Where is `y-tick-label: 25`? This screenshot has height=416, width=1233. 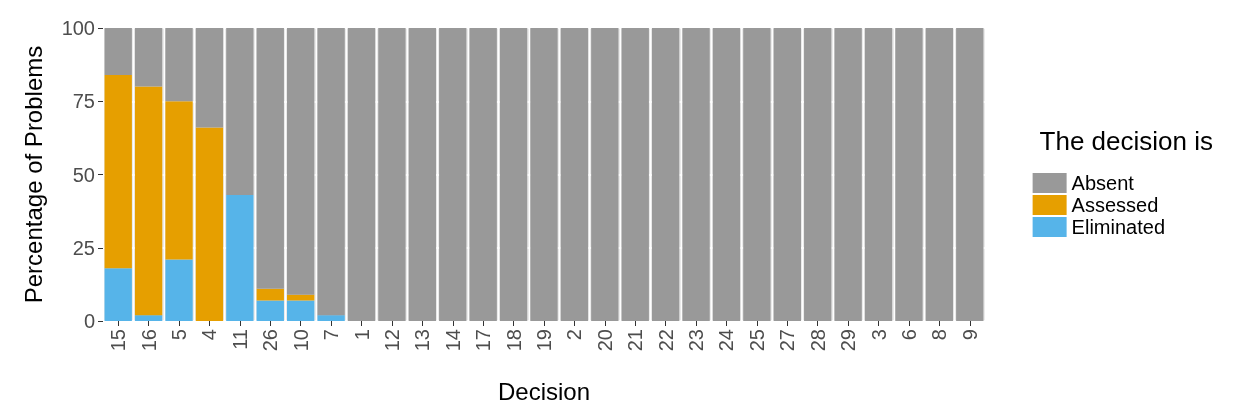
y-tick-label: 25 is located at coordinates (83, 247).